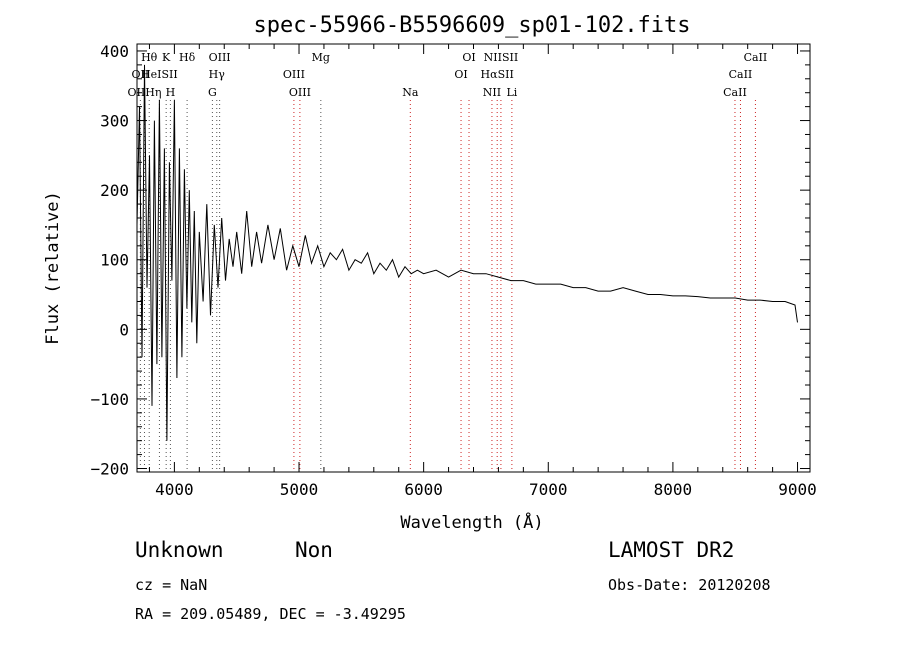 The image size is (900, 650). I want to click on y-tick-label: −100, so click(109, 399).